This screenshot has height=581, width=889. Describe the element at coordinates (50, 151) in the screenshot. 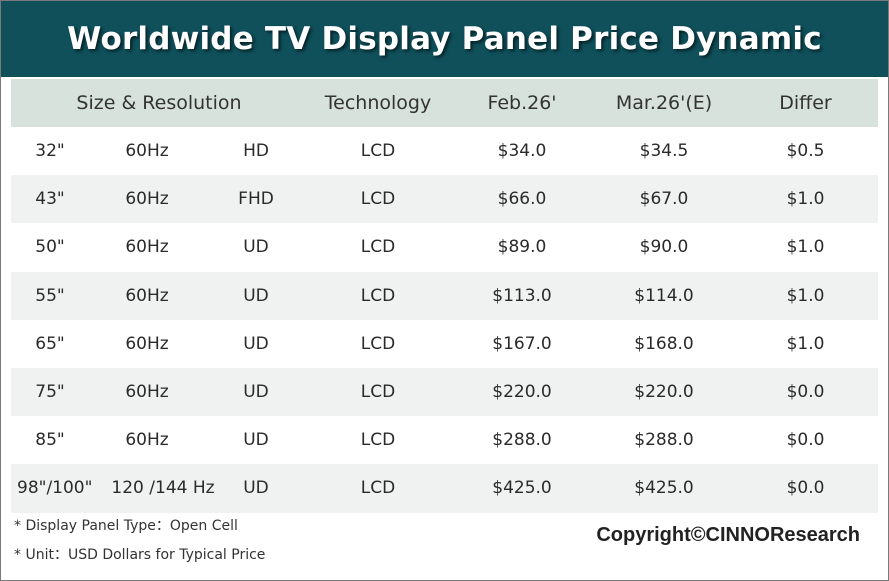

I see `cell-size: 32"` at that location.